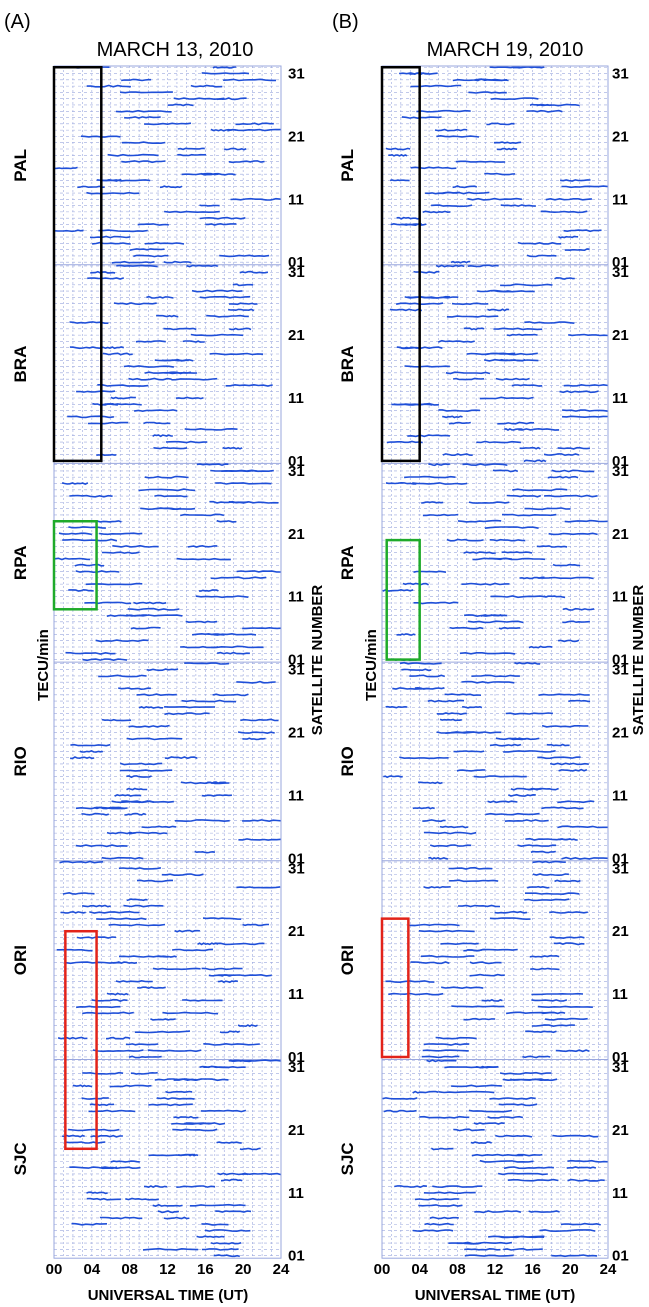 The height and width of the screenshot is (1307, 649). Describe the element at coordinates (347, 1158) in the screenshot. I see `station-label: SJC` at that location.